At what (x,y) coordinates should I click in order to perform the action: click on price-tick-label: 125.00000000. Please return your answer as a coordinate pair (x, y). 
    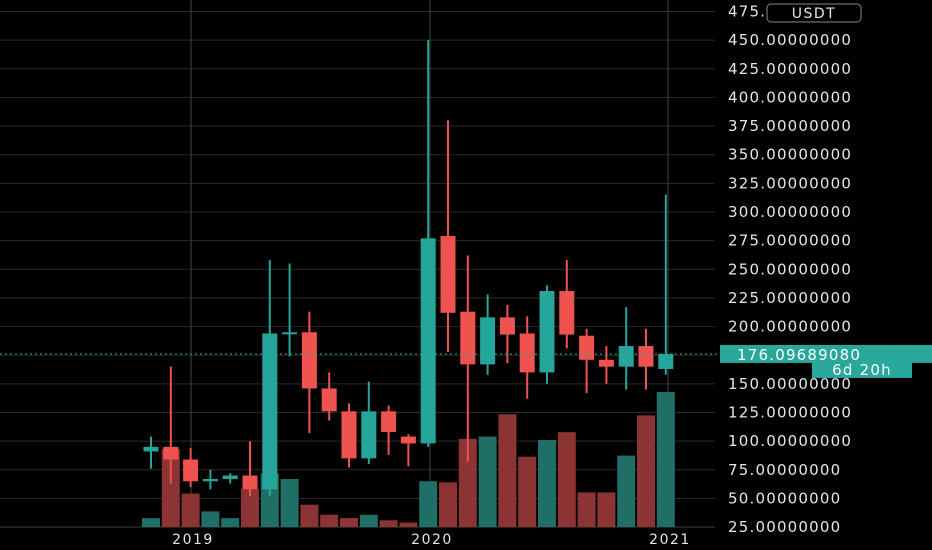
    Looking at the image, I should click on (790, 413).